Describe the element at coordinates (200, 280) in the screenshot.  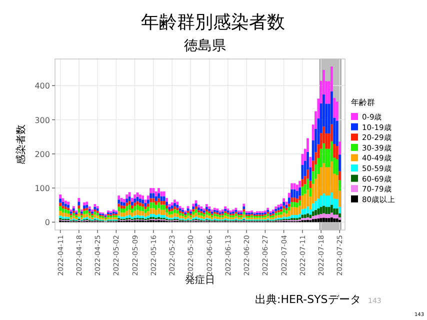
I see `x-axis-title: 発症日` at that location.